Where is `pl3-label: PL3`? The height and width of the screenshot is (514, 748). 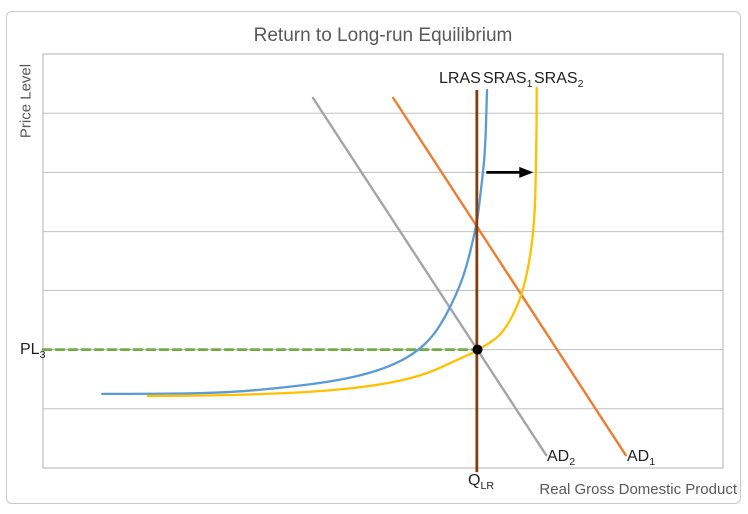
pl3-label: PL3 is located at coordinates (33, 351).